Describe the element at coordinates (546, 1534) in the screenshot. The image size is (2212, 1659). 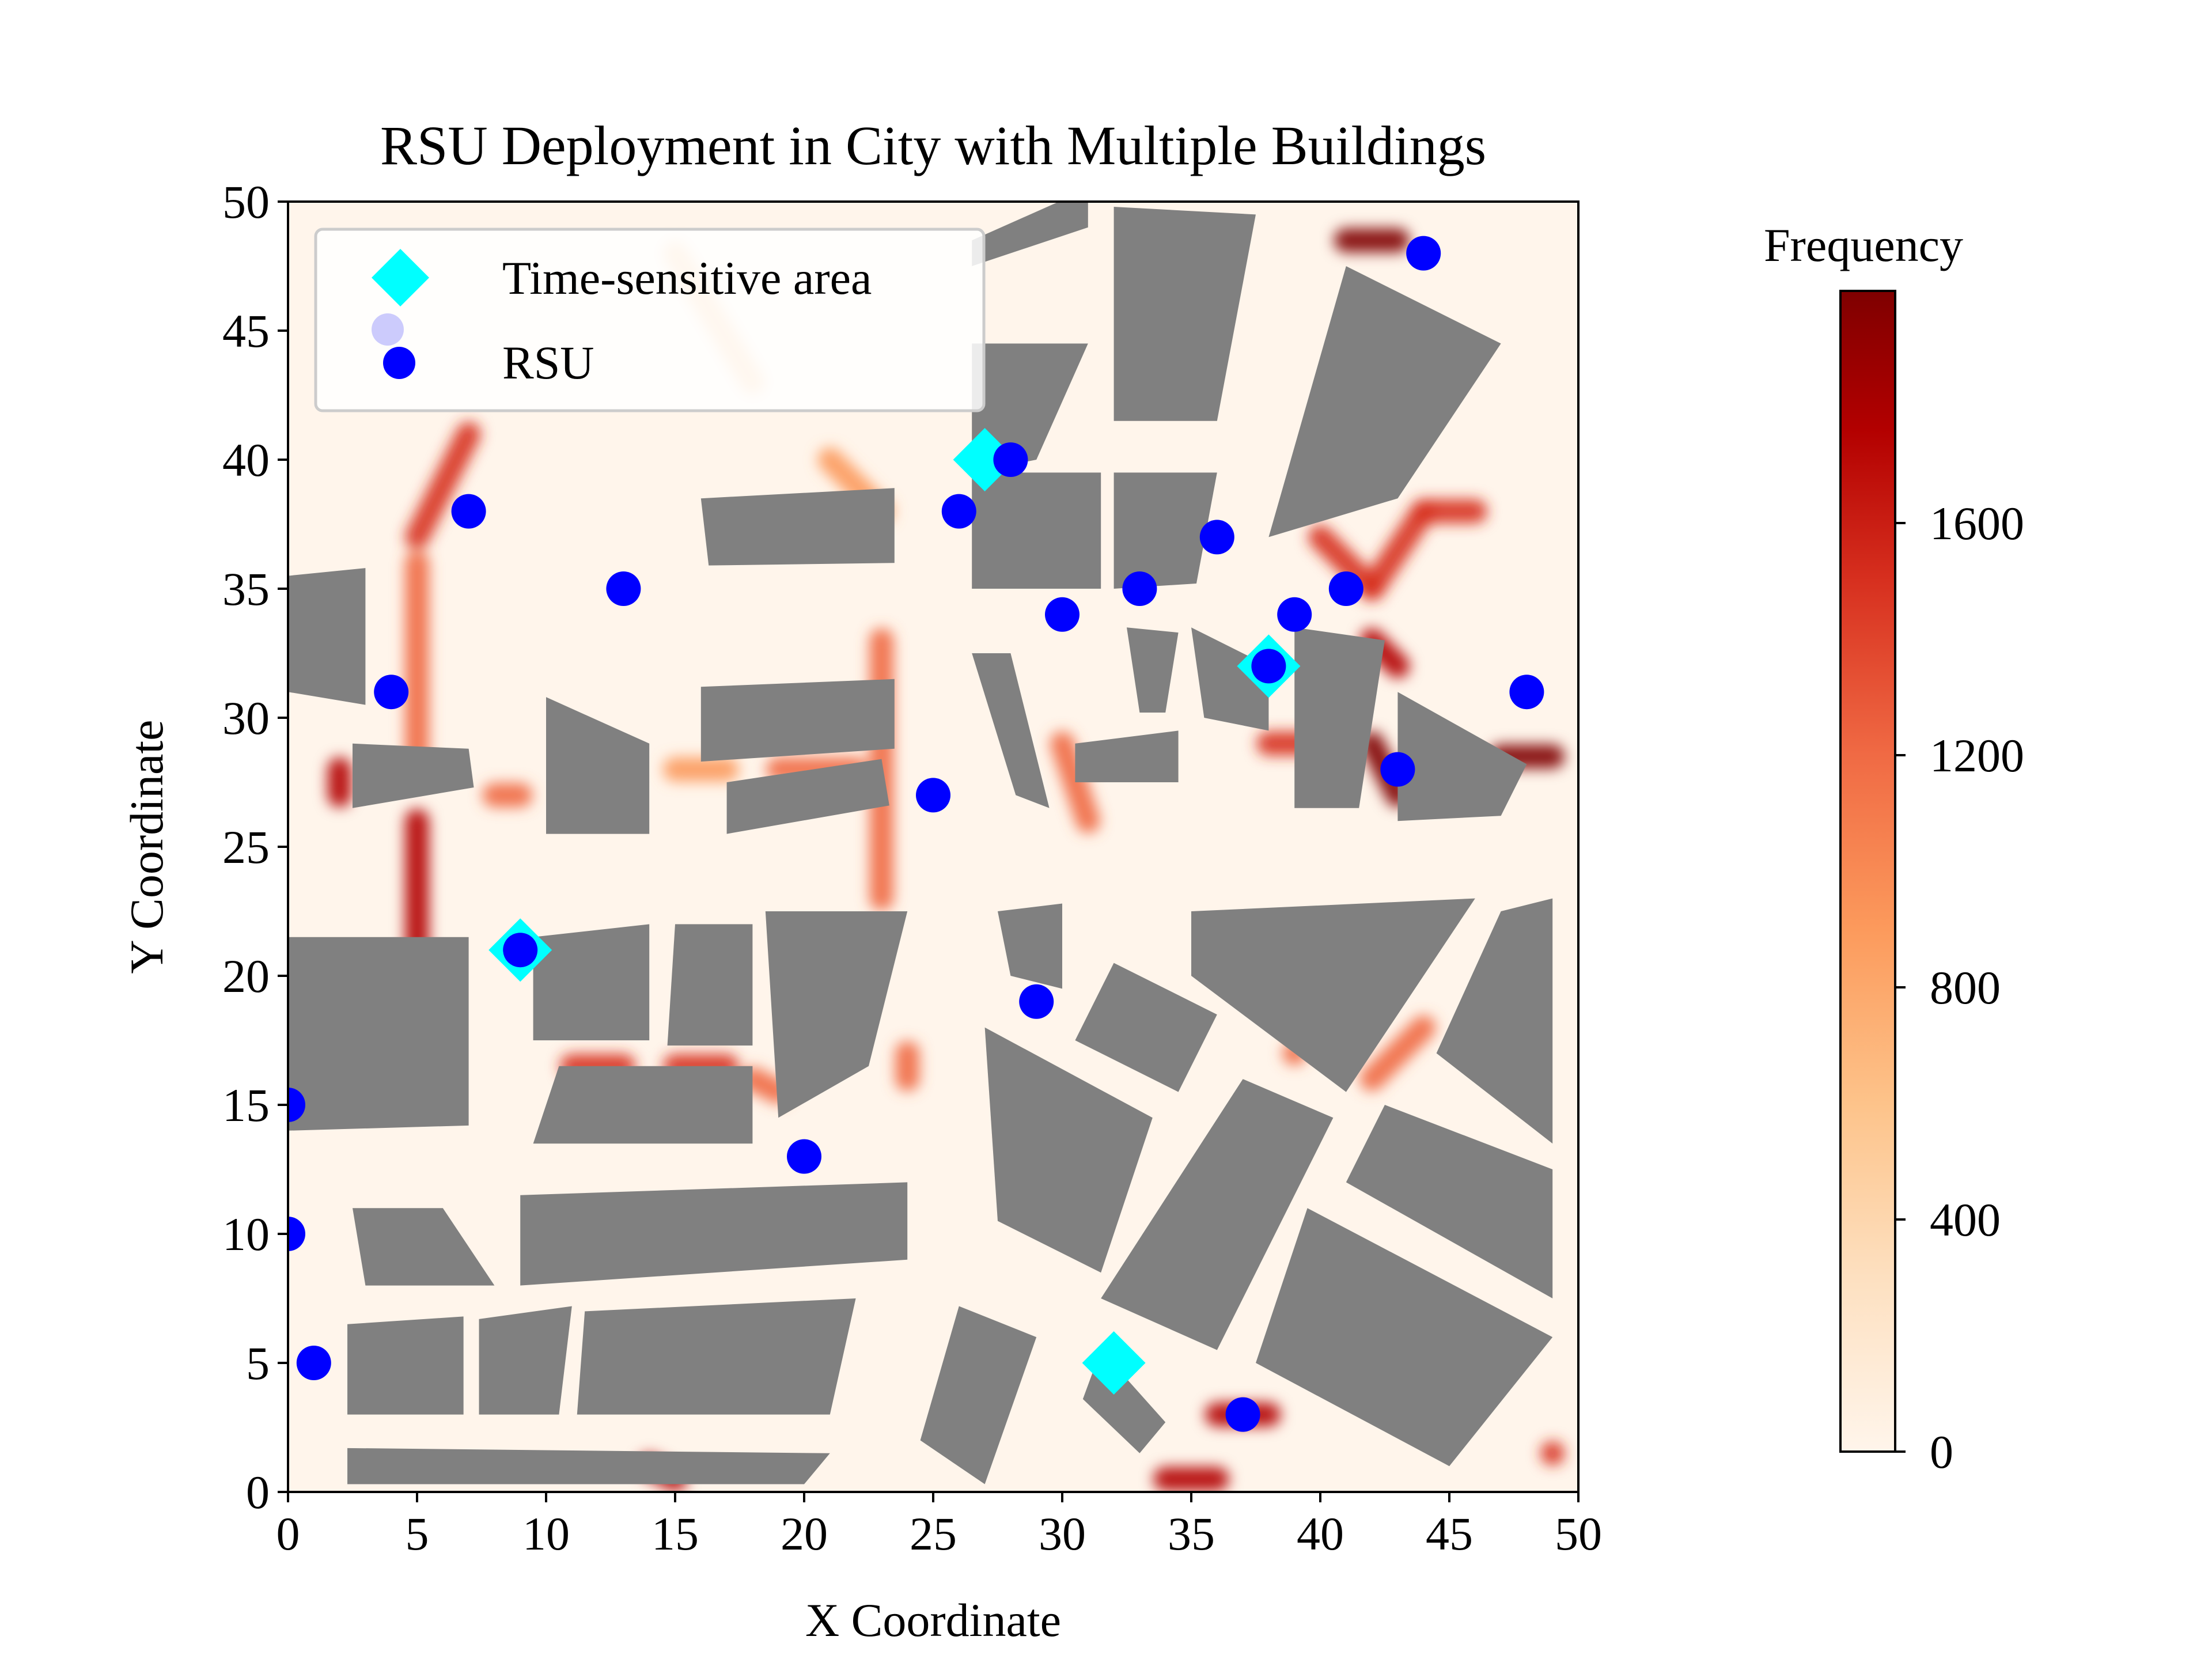
I see `x-tick-label: 10` at that location.